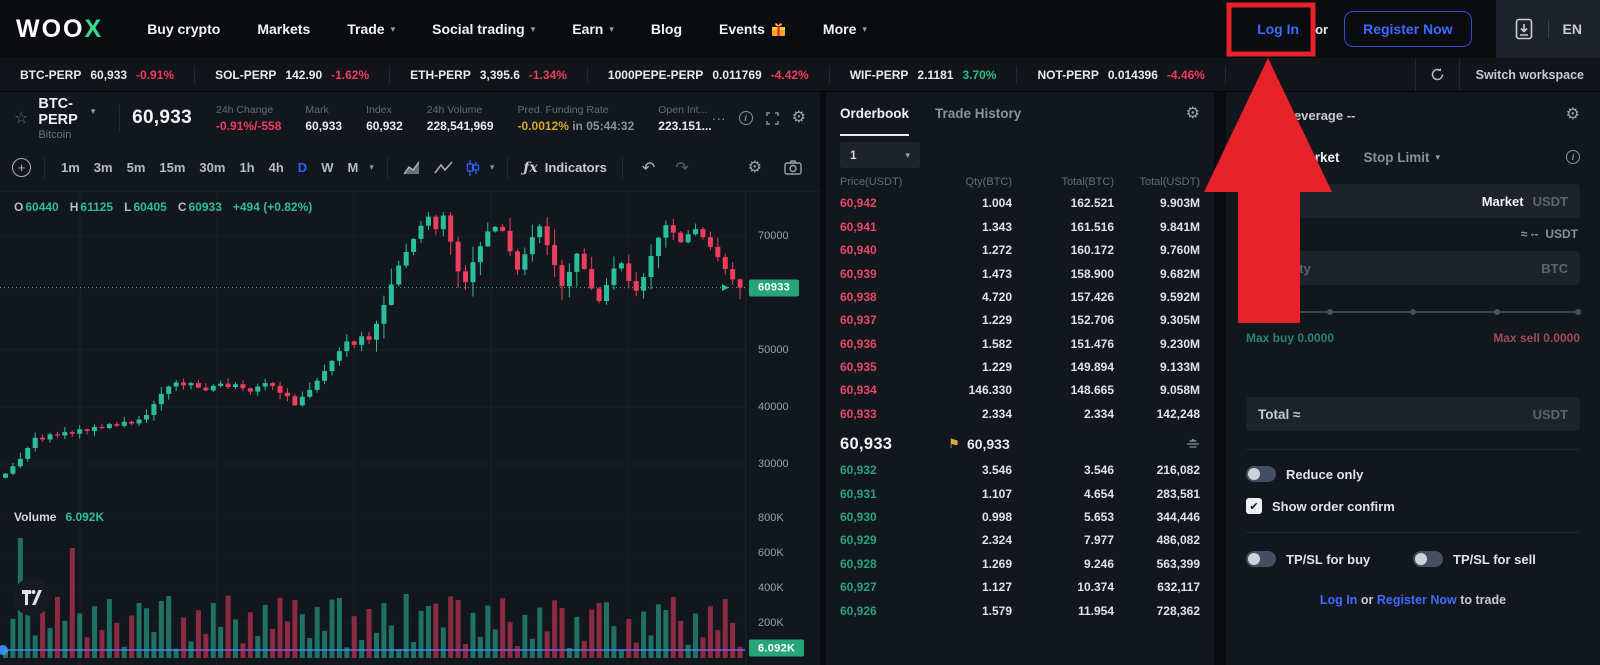 This screenshot has width=1600, height=665. Describe the element at coordinates (565, 167) in the screenshot. I see `indicators-button: ƒx Indicators` at that location.